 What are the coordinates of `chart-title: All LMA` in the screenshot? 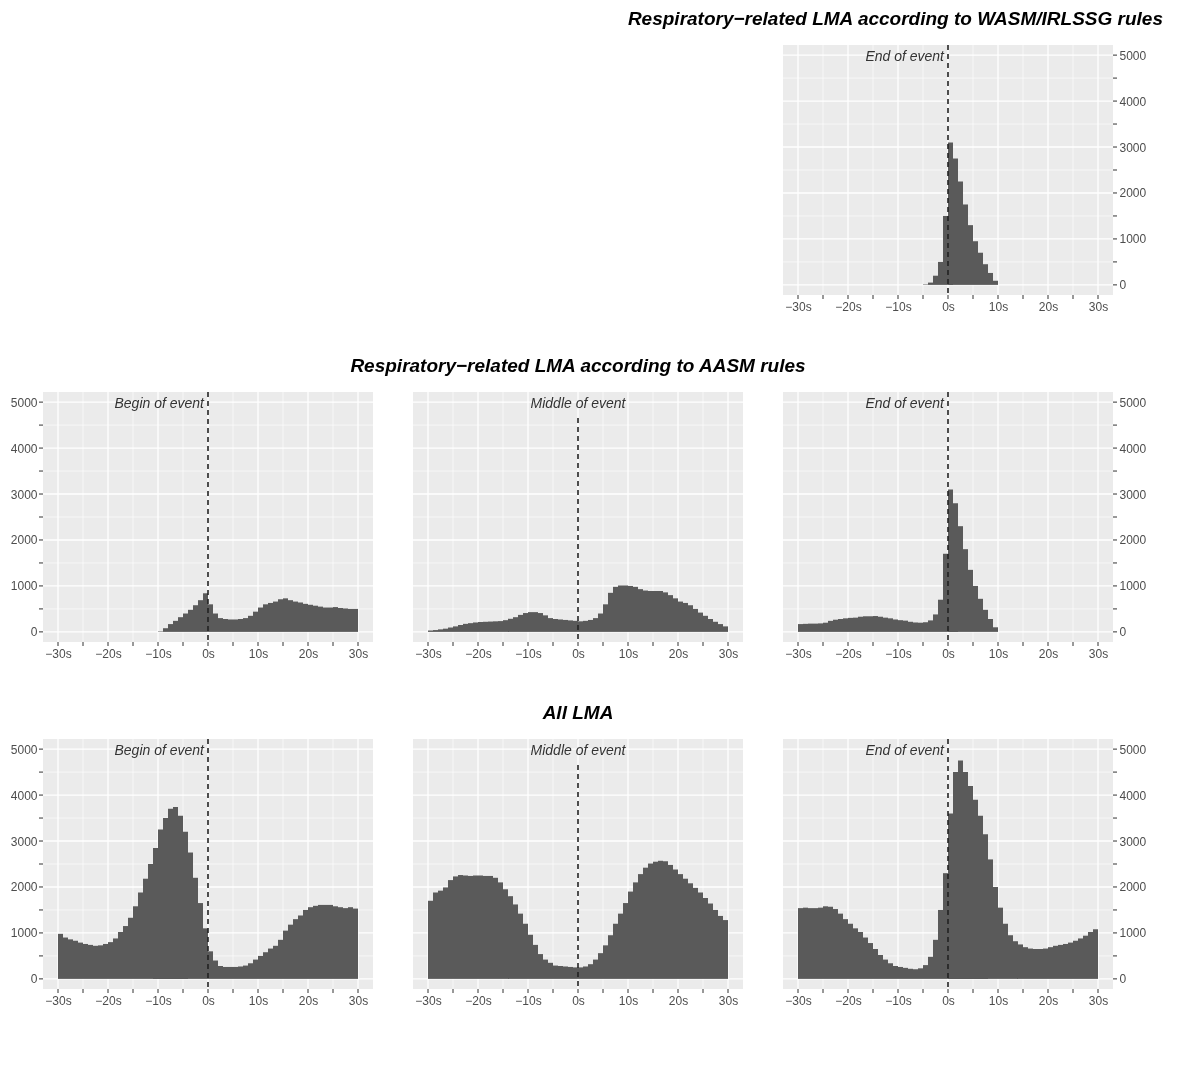 It's located at (577, 712).